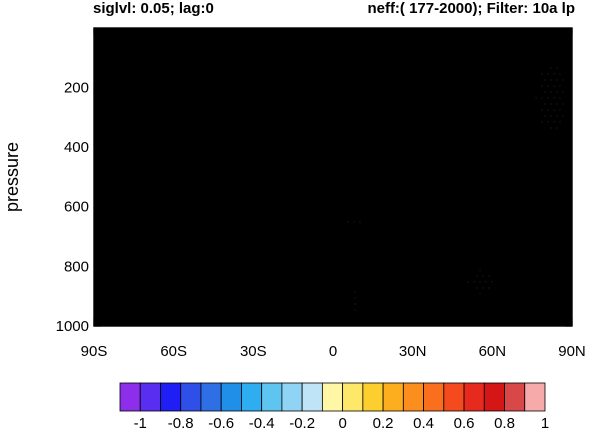  What do you see at coordinates (76, 207) in the screenshot?
I see `y-tick-label: 600` at bounding box center [76, 207].